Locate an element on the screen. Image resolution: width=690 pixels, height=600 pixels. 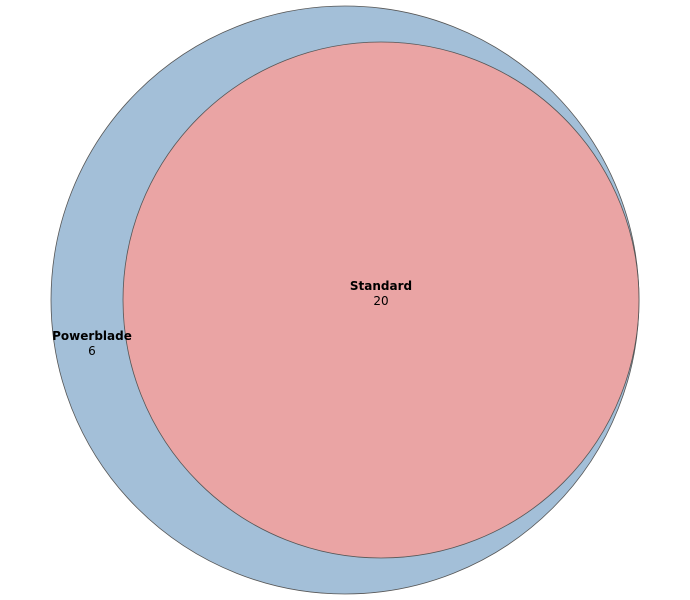
standard-label: Standard is located at coordinates (381, 286).